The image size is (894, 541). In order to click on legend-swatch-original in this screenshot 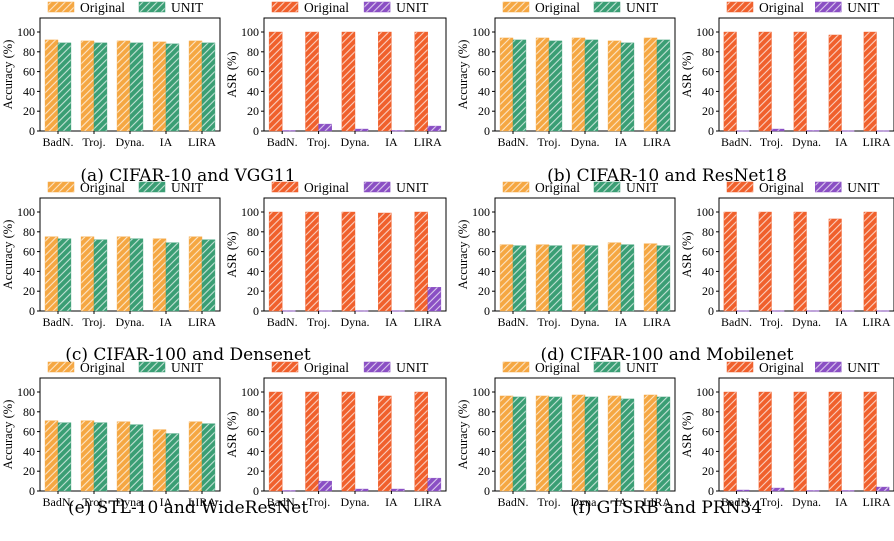, I will do `click(61, 187)`.